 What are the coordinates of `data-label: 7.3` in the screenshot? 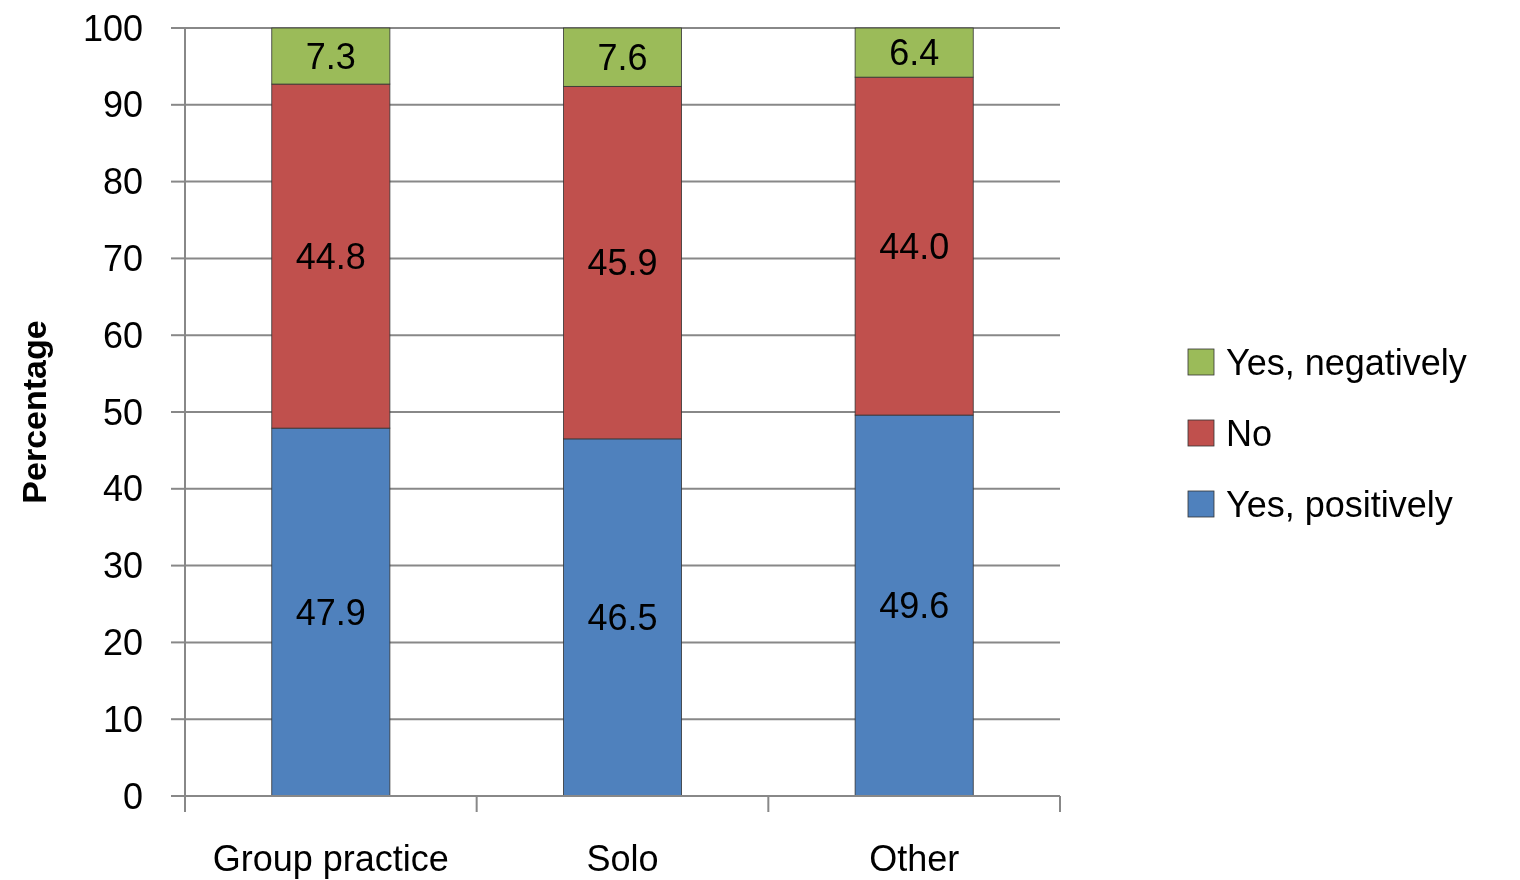 It's located at (330, 56).